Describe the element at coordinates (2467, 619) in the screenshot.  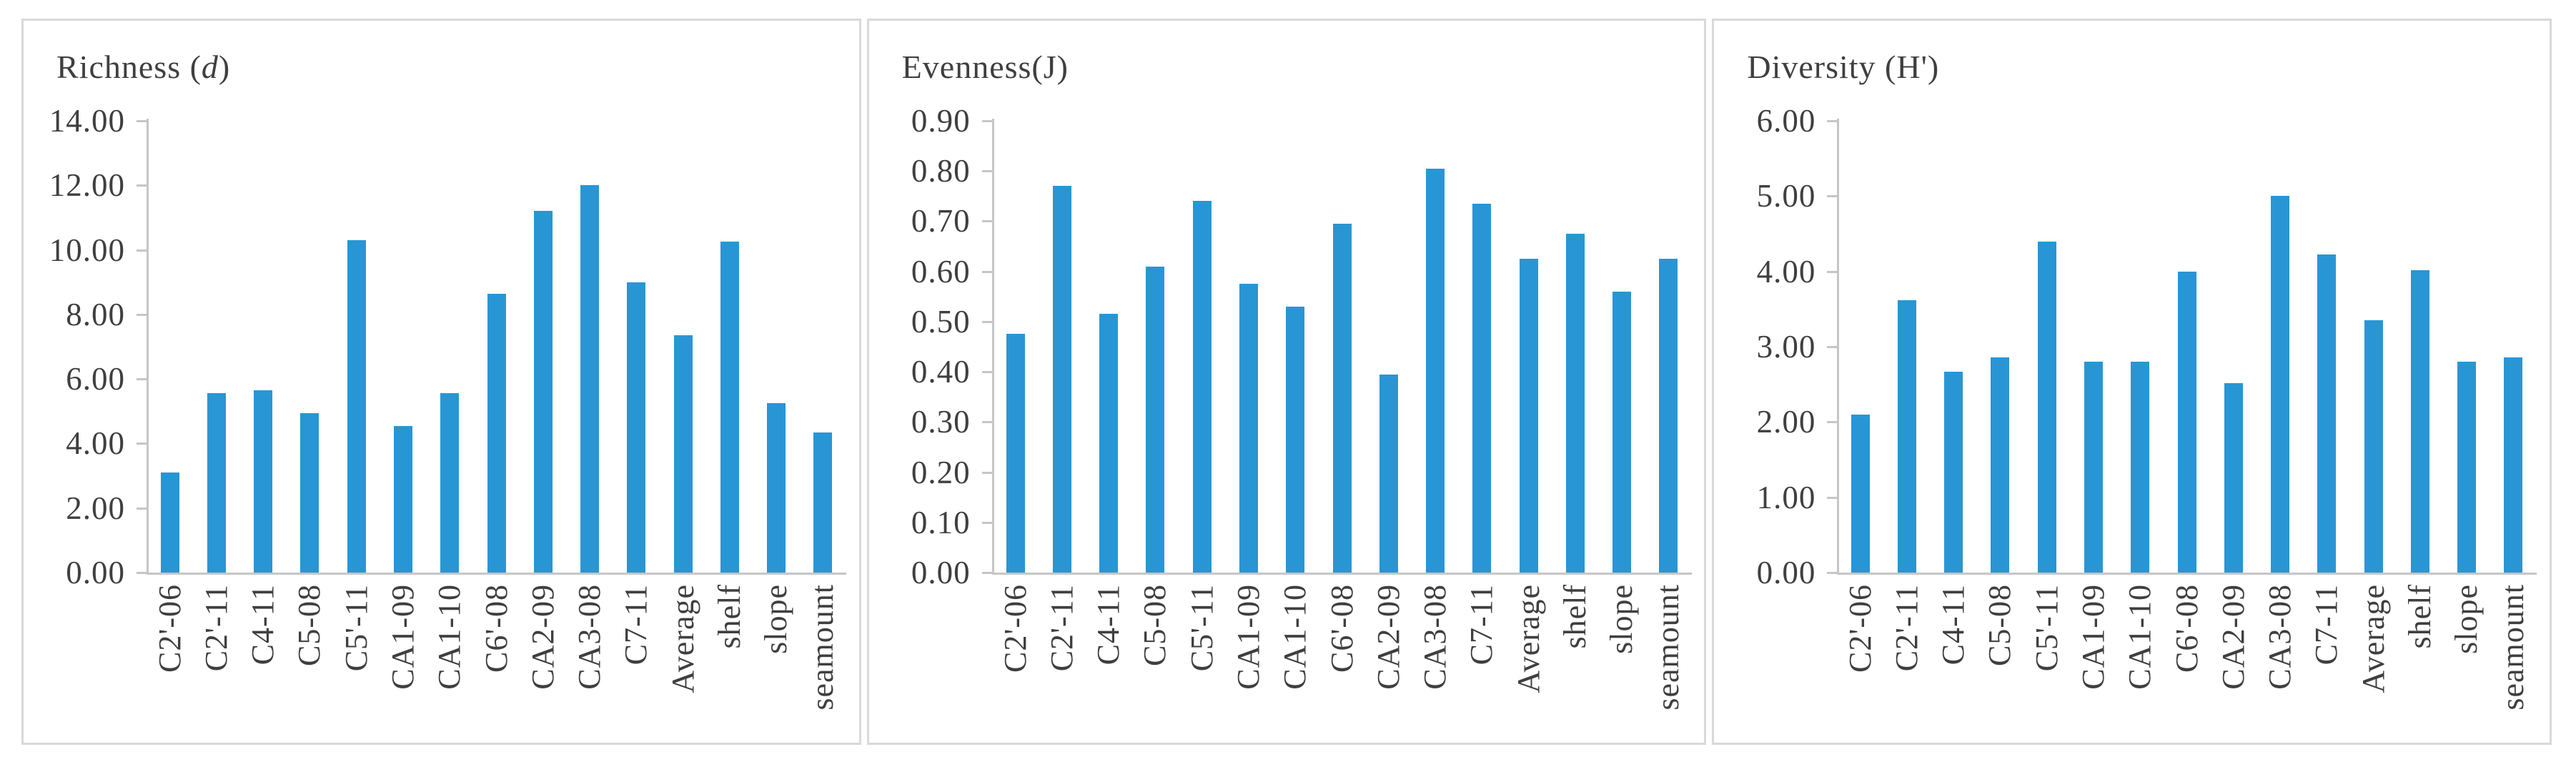
I see `x-axis-category-label: slope` at that location.